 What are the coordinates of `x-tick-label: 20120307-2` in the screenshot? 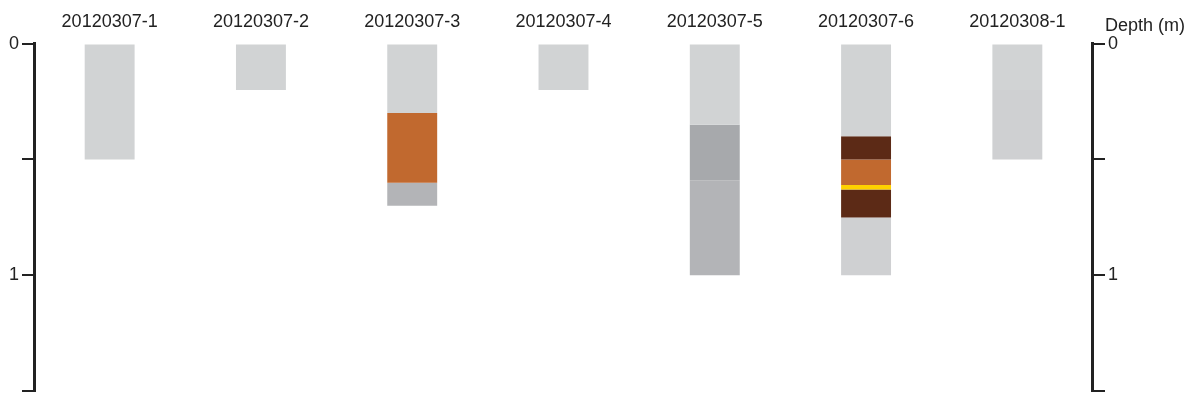 It's located at (260, 20).